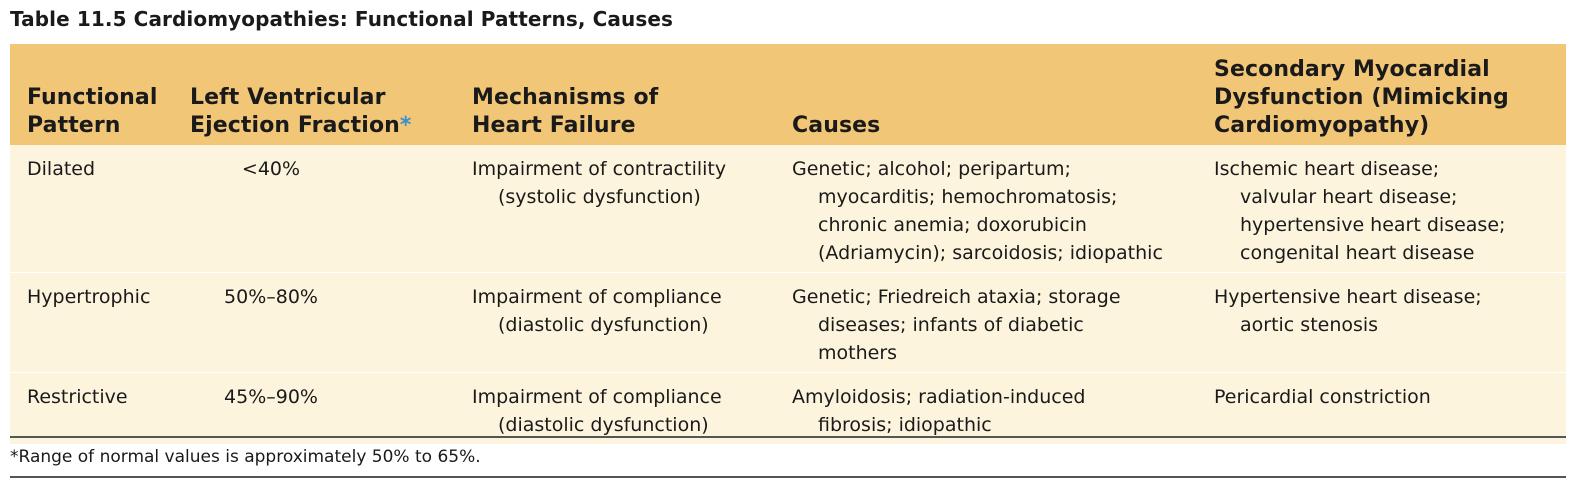 The image size is (1578, 490). What do you see at coordinates (836, 125) in the screenshot?
I see `header-text: Causes` at bounding box center [836, 125].